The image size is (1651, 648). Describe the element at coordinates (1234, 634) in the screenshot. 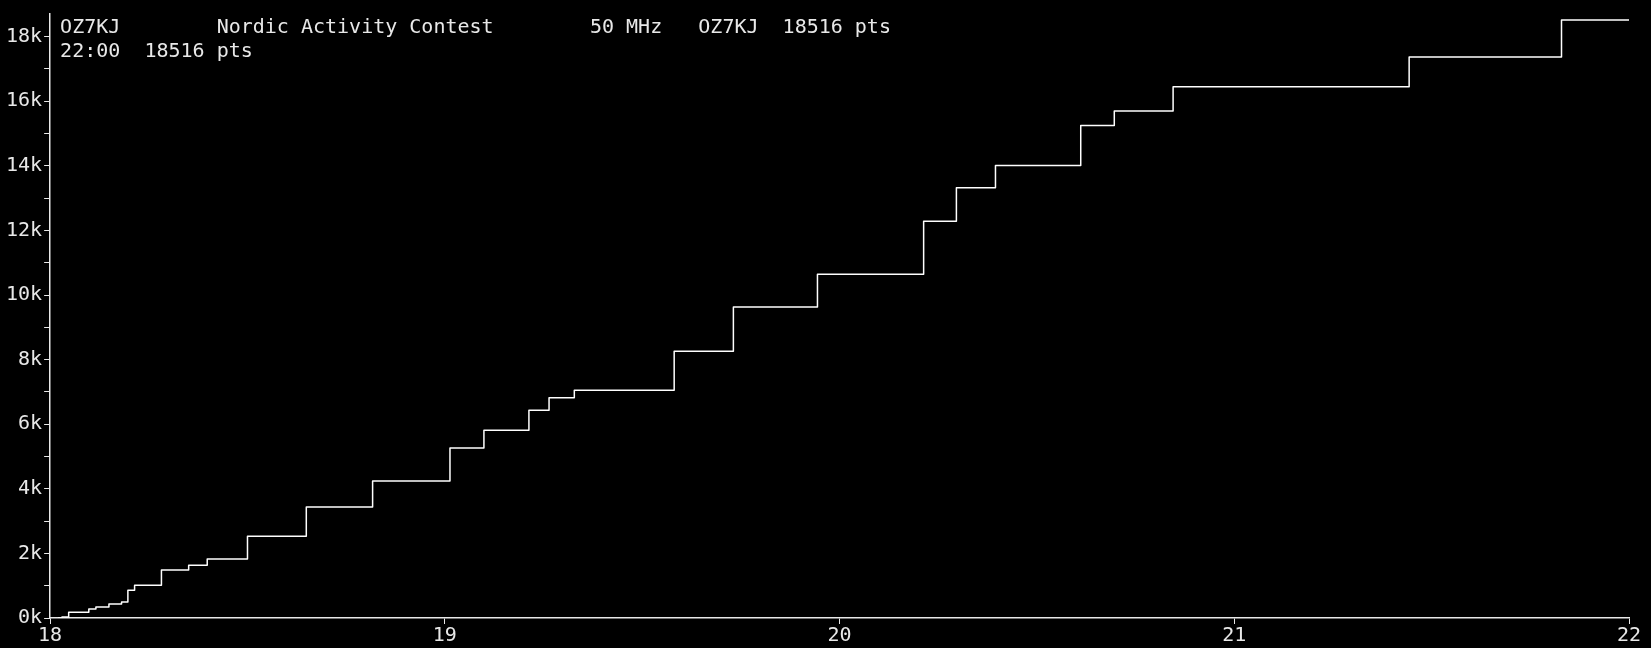

I see `x-tick-label: 21` at that location.